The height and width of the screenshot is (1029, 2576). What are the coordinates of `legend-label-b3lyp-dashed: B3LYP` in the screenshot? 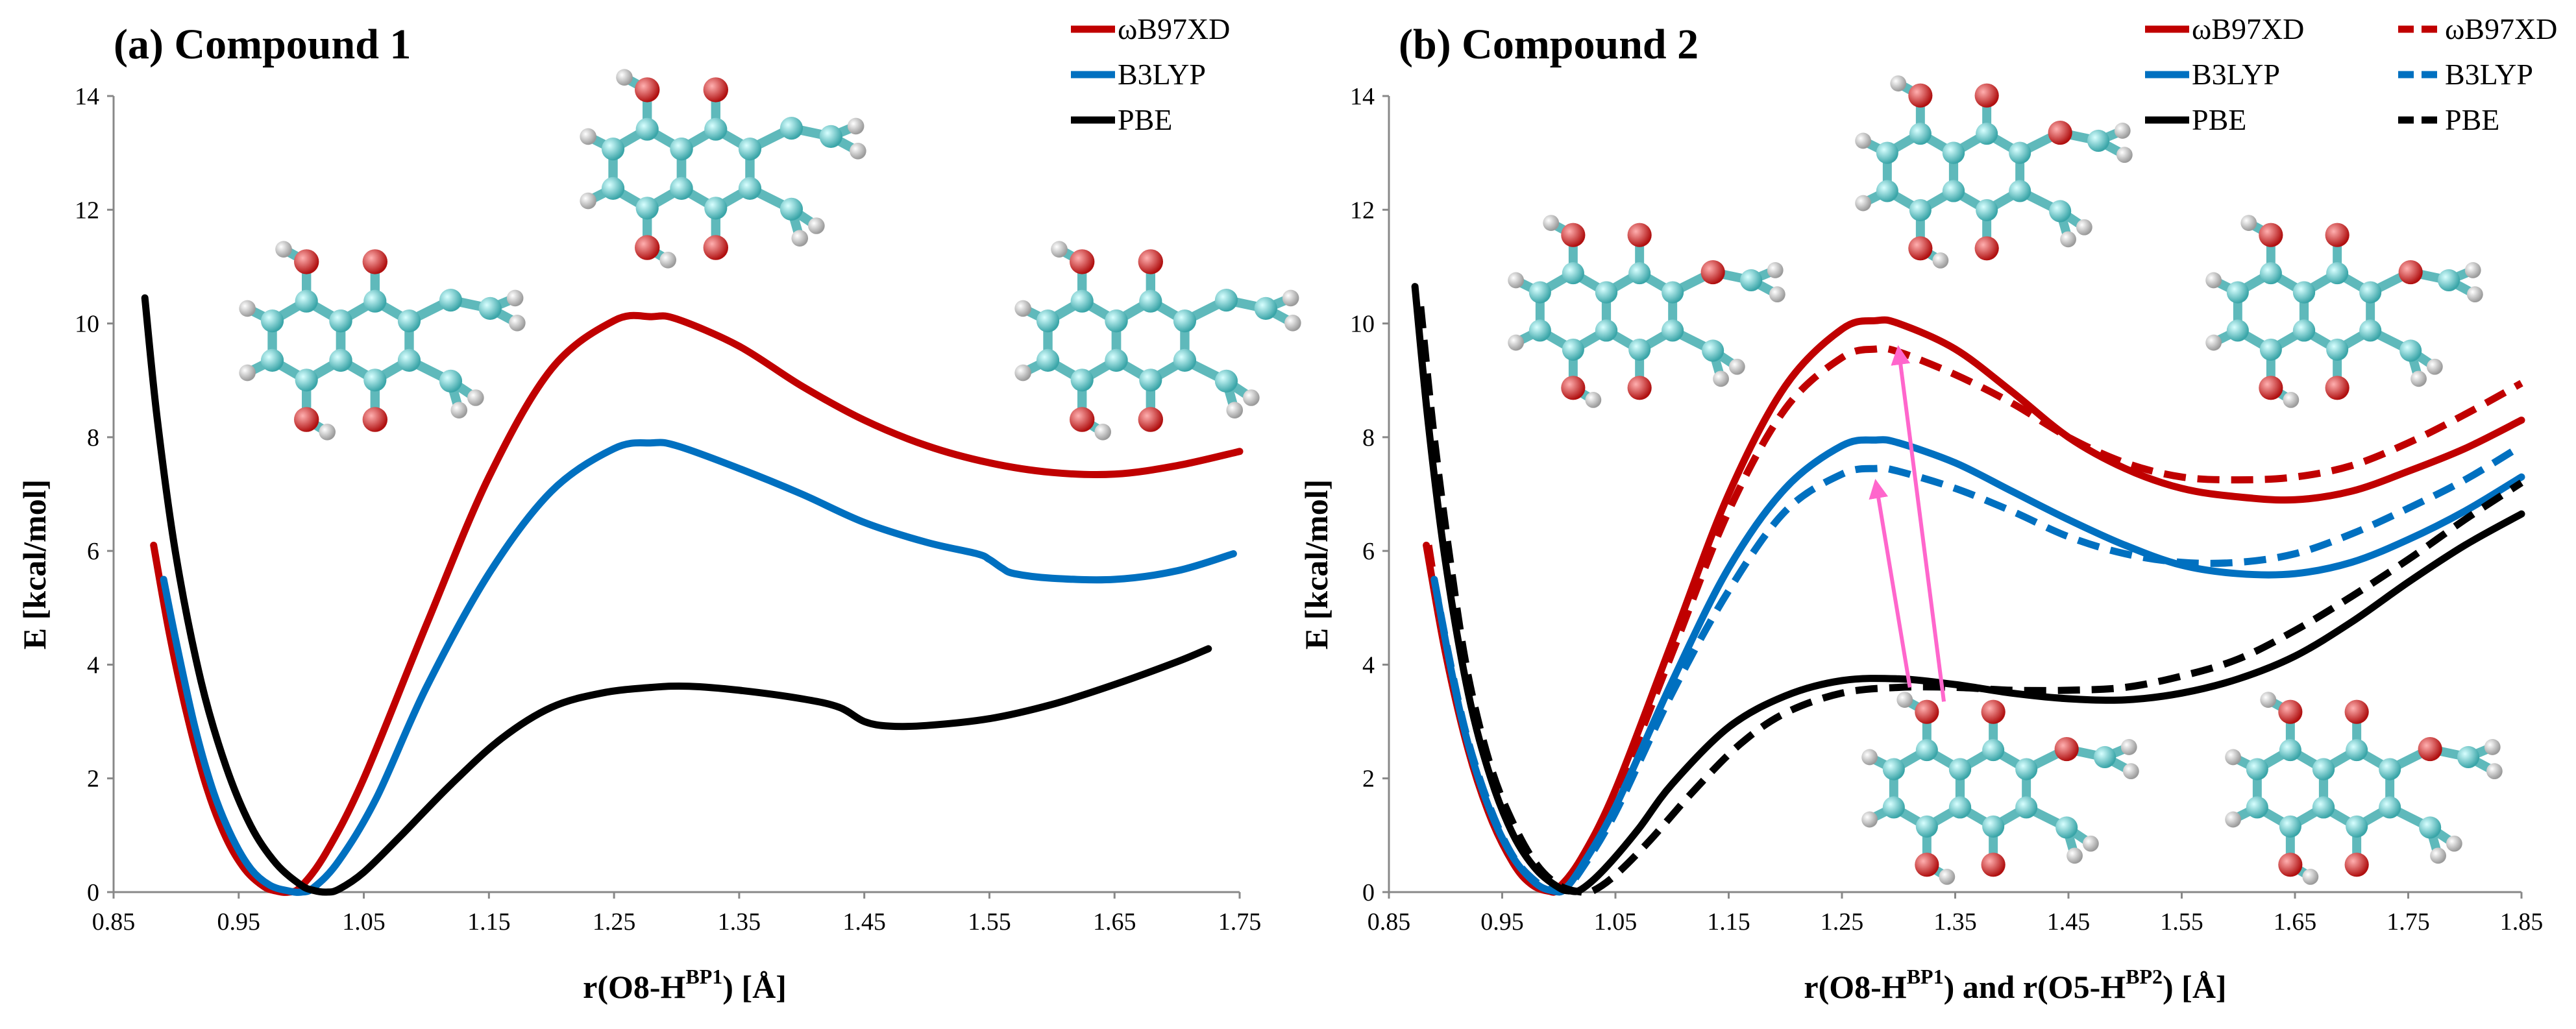 It's located at (2489, 74).